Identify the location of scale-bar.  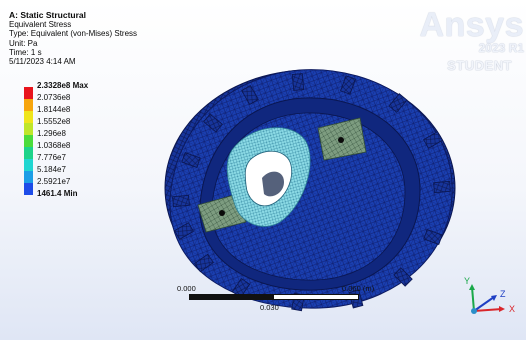
(274, 297).